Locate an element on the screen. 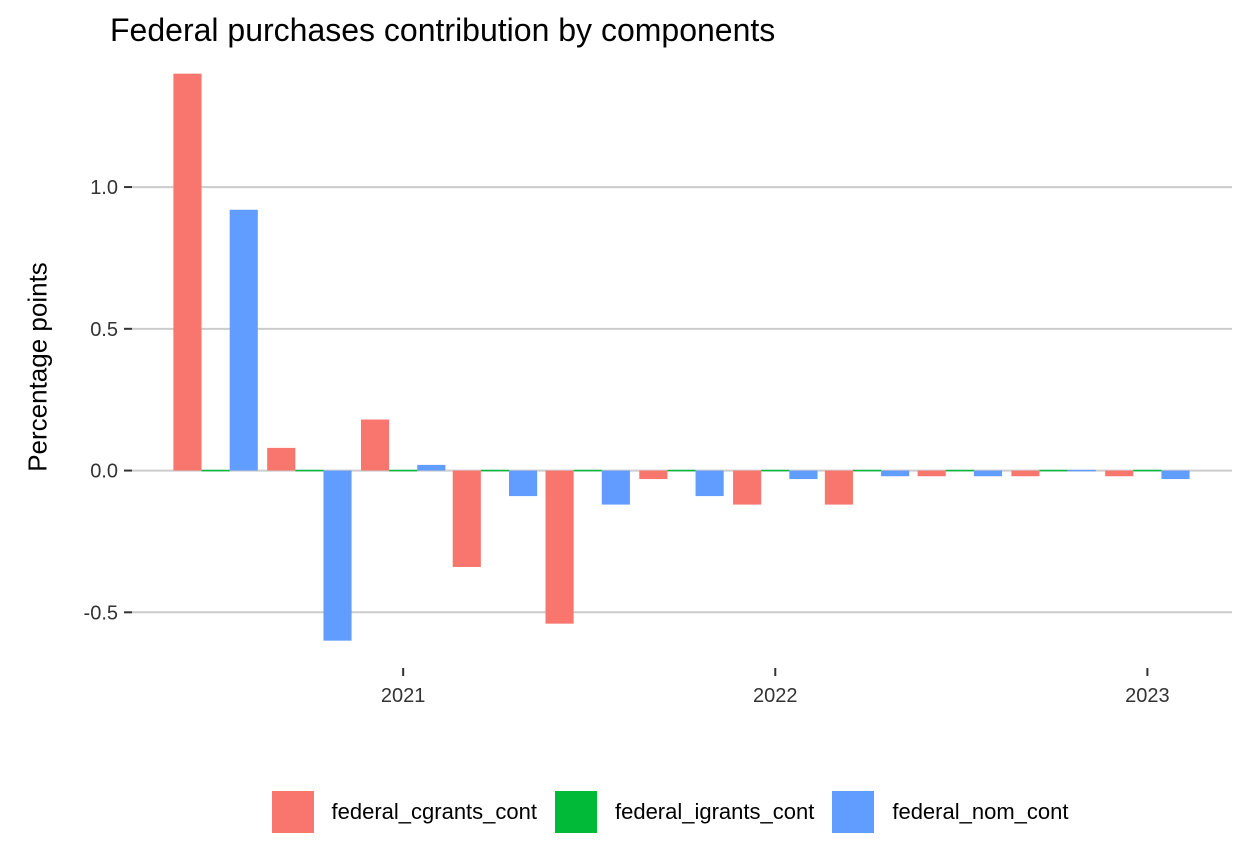 The height and width of the screenshot is (864, 1248). legend-item-federal_igrants_cont: federal_igrants_cont is located at coordinates (684, 812).